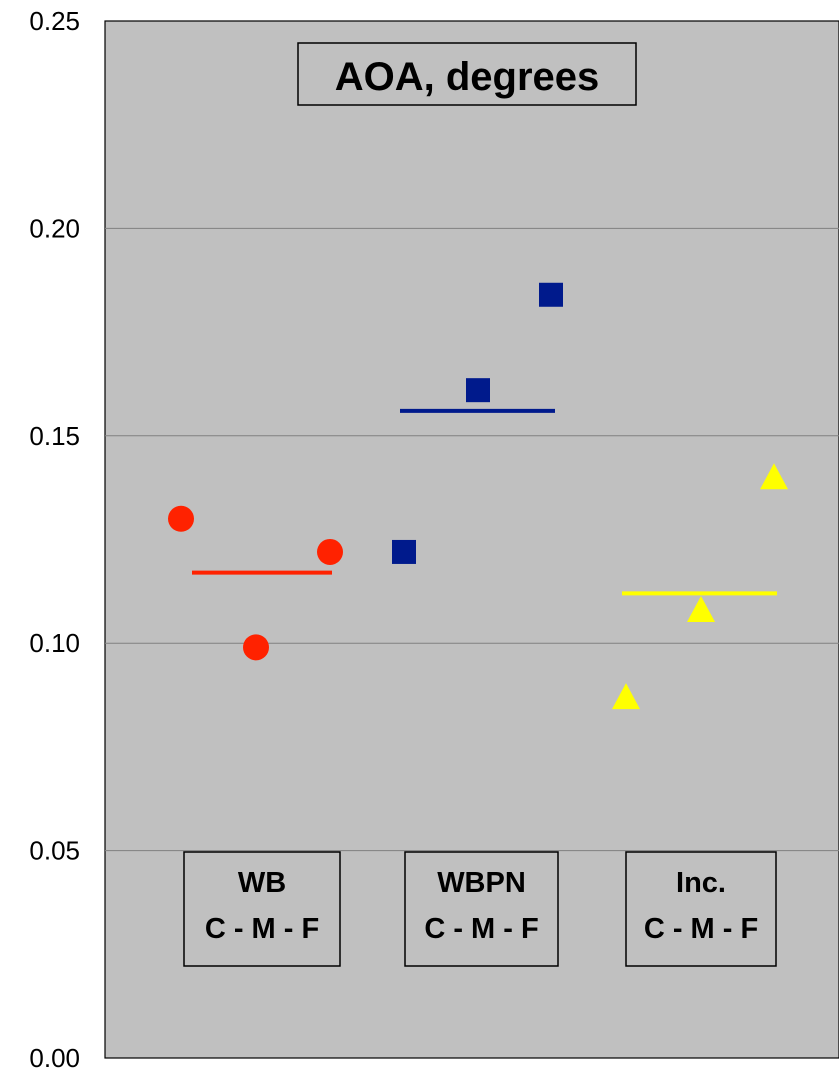 The height and width of the screenshot is (1076, 839). Describe the element at coordinates (54, 851) in the screenshot. I see `y-tick-label: 0.05` at that location.